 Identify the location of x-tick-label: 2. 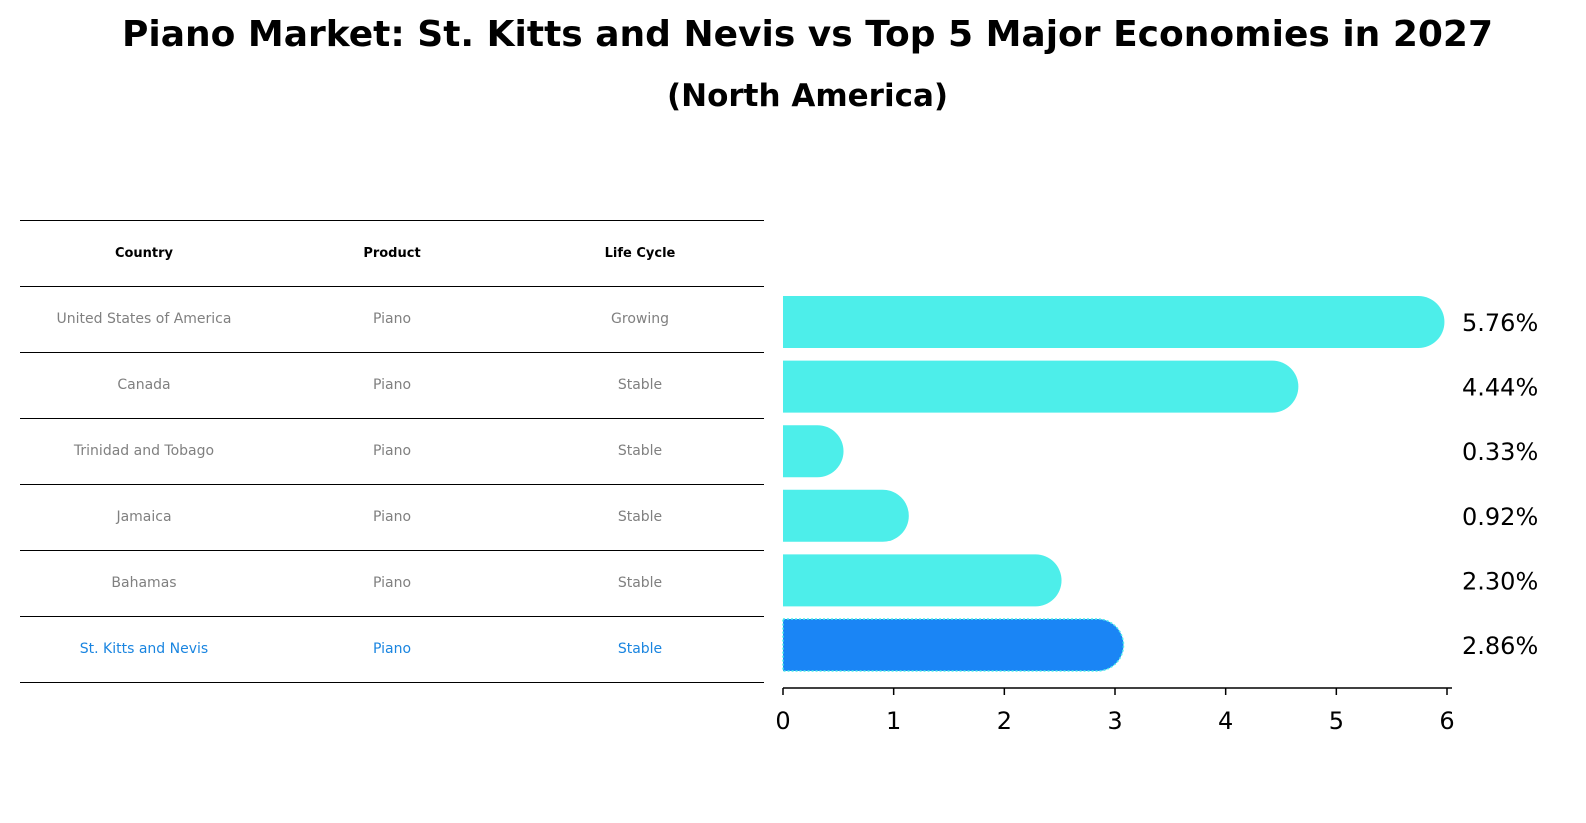
(1004, 721).